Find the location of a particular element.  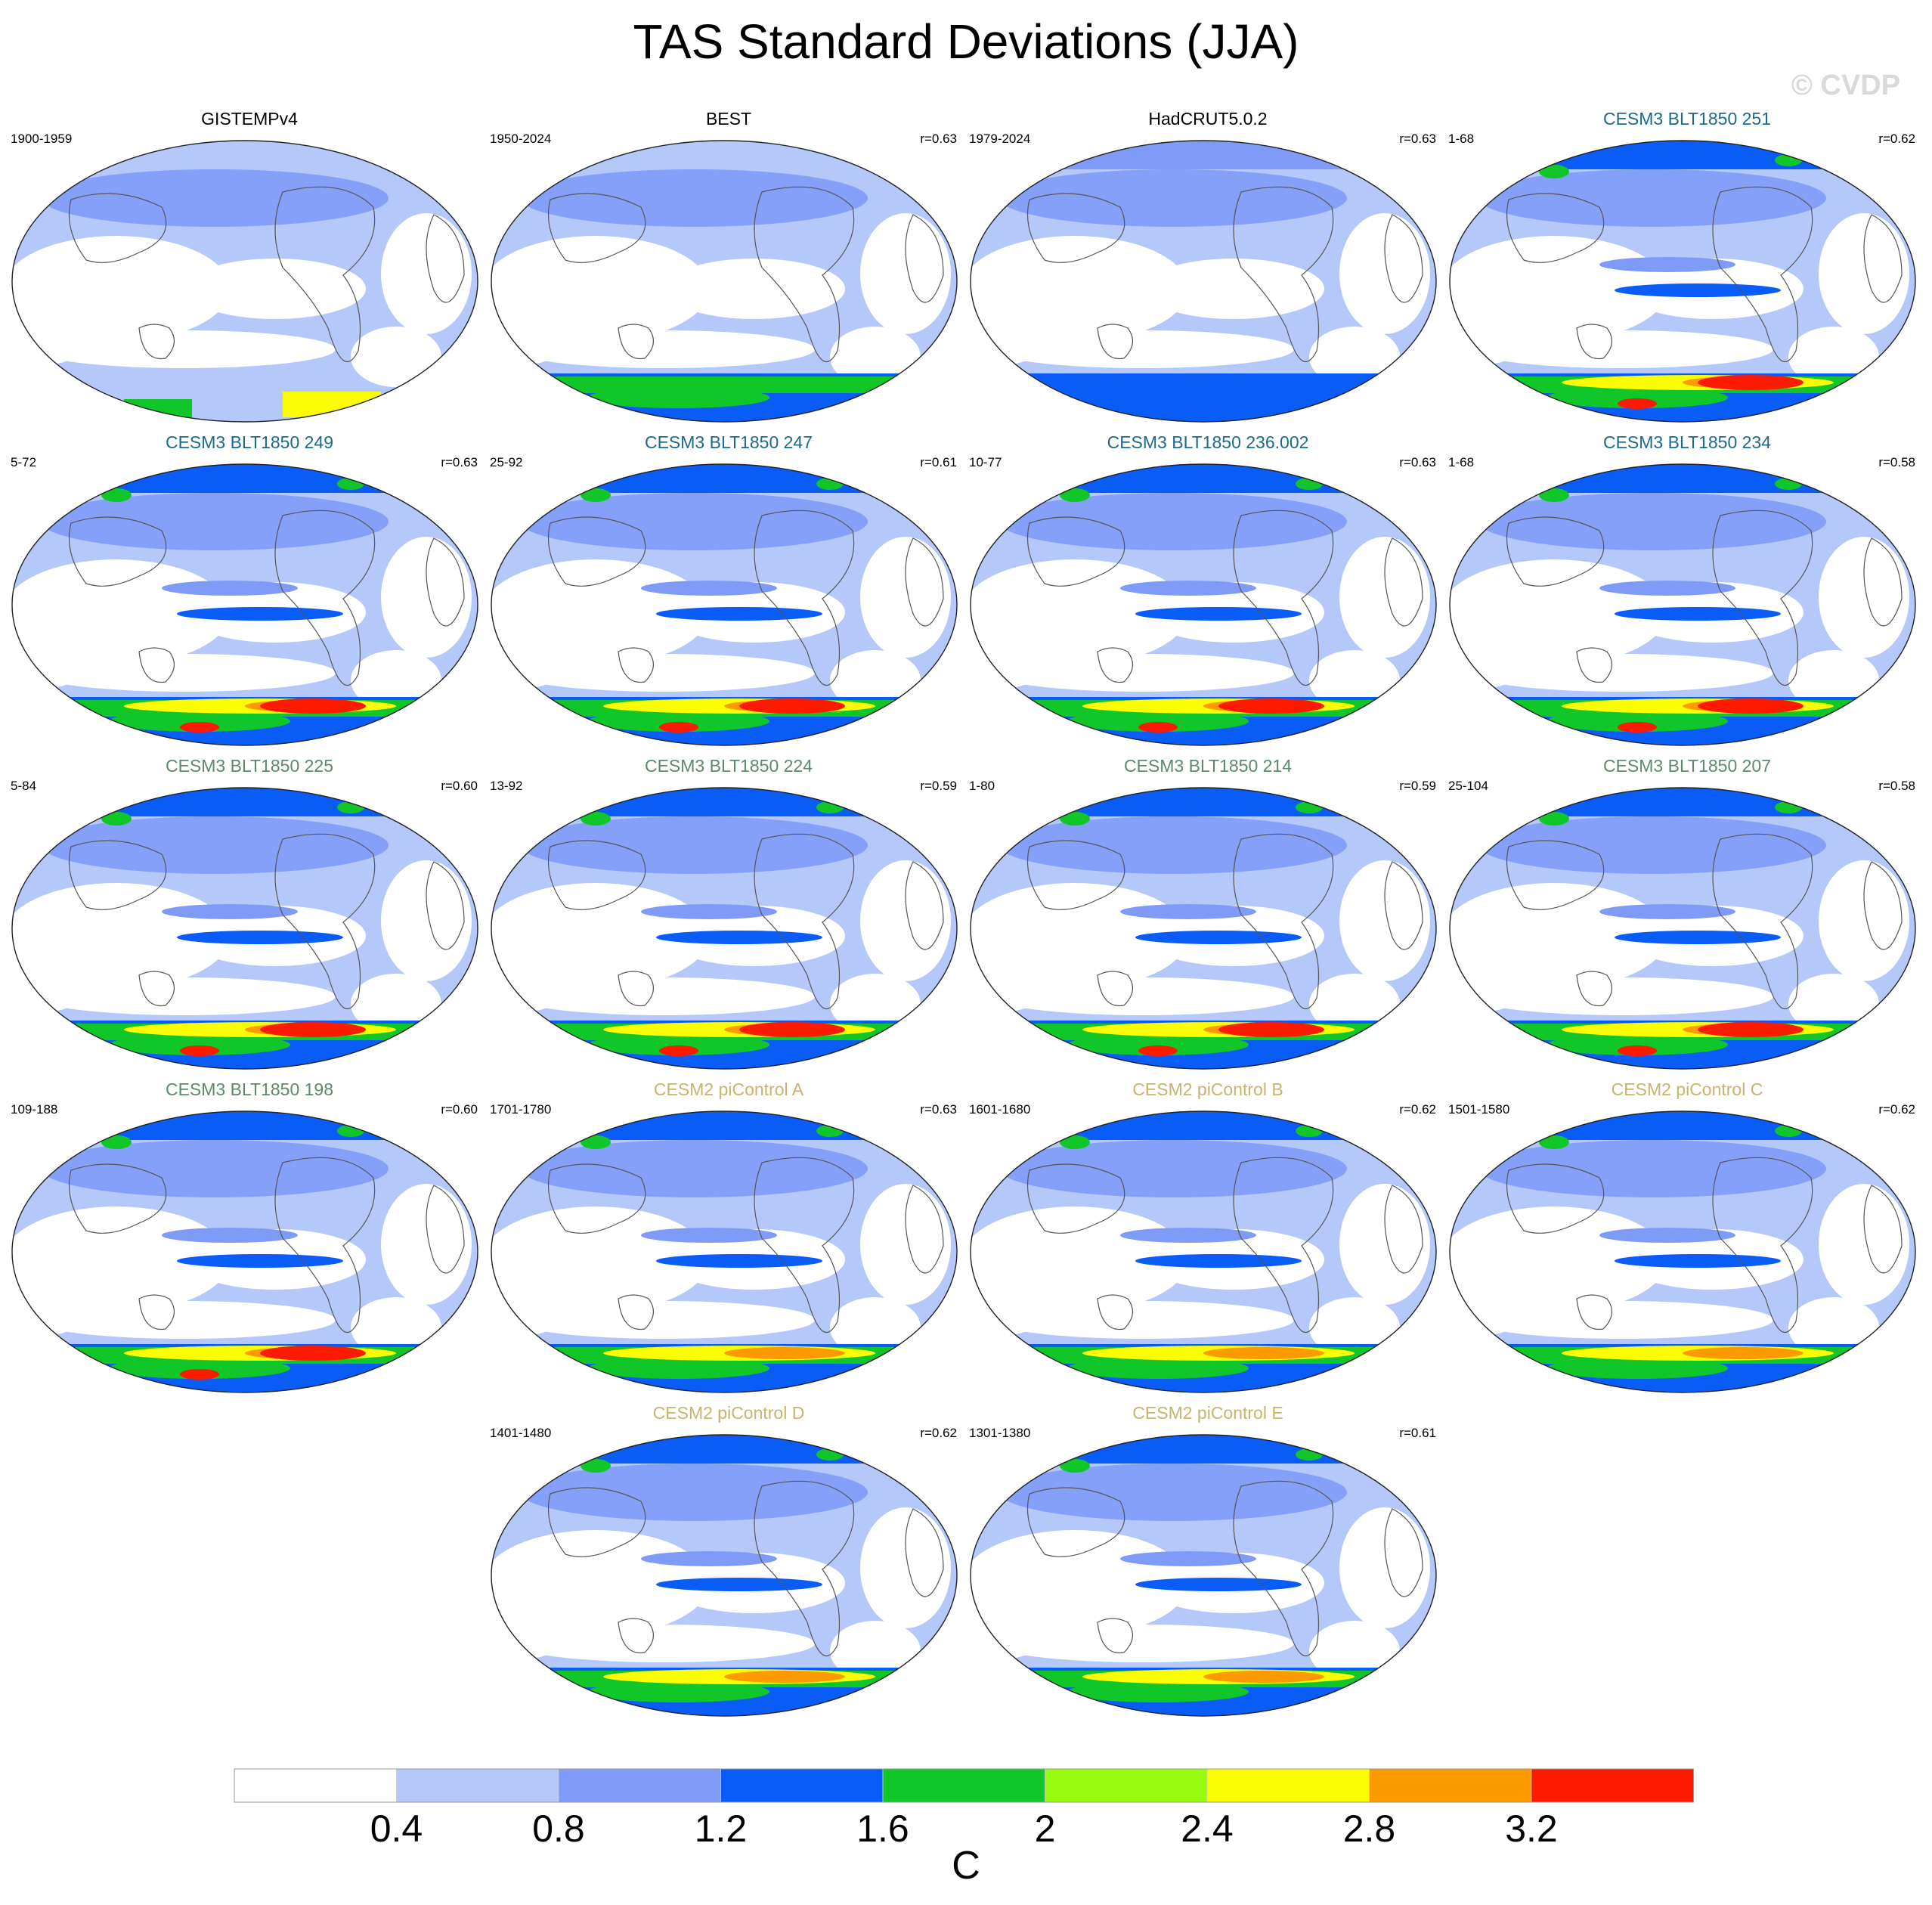

panel-title: GISTEMPv4 is located at coordinates (249, 119).